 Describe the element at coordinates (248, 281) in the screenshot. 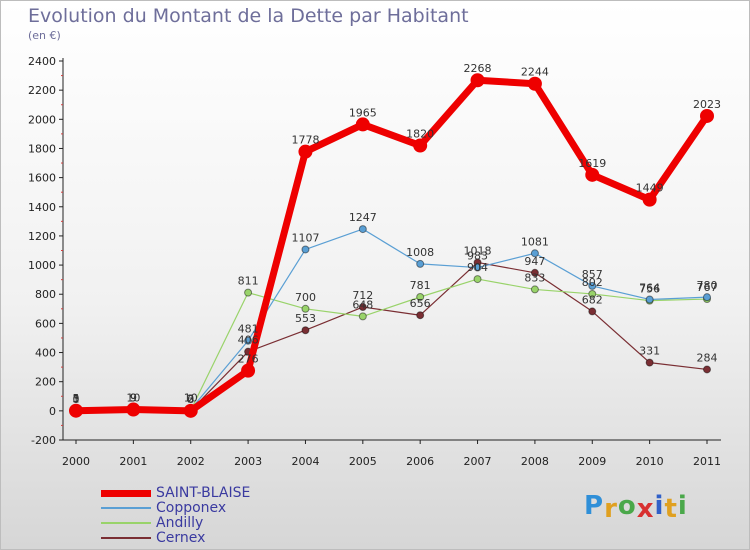

I see `data-label: 811` at that location.